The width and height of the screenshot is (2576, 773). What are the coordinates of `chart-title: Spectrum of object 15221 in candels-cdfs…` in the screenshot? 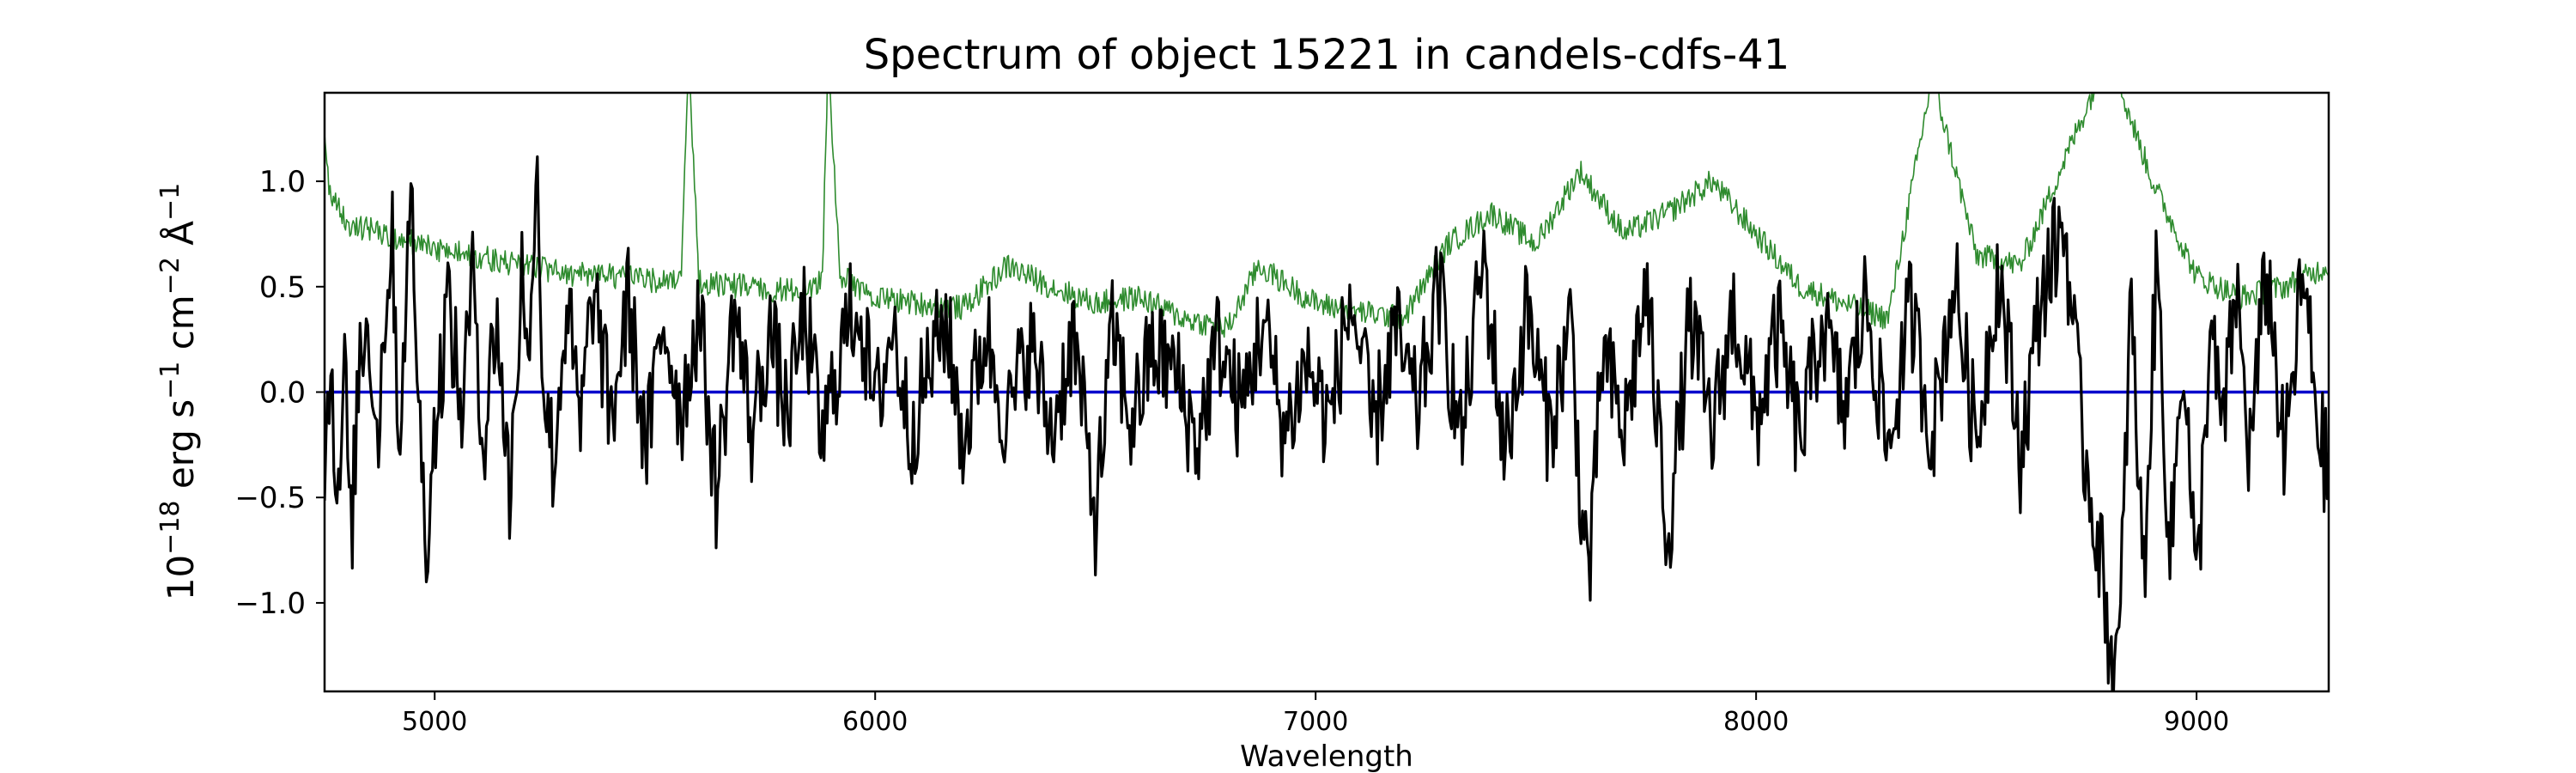 It's located at (1327, 55).